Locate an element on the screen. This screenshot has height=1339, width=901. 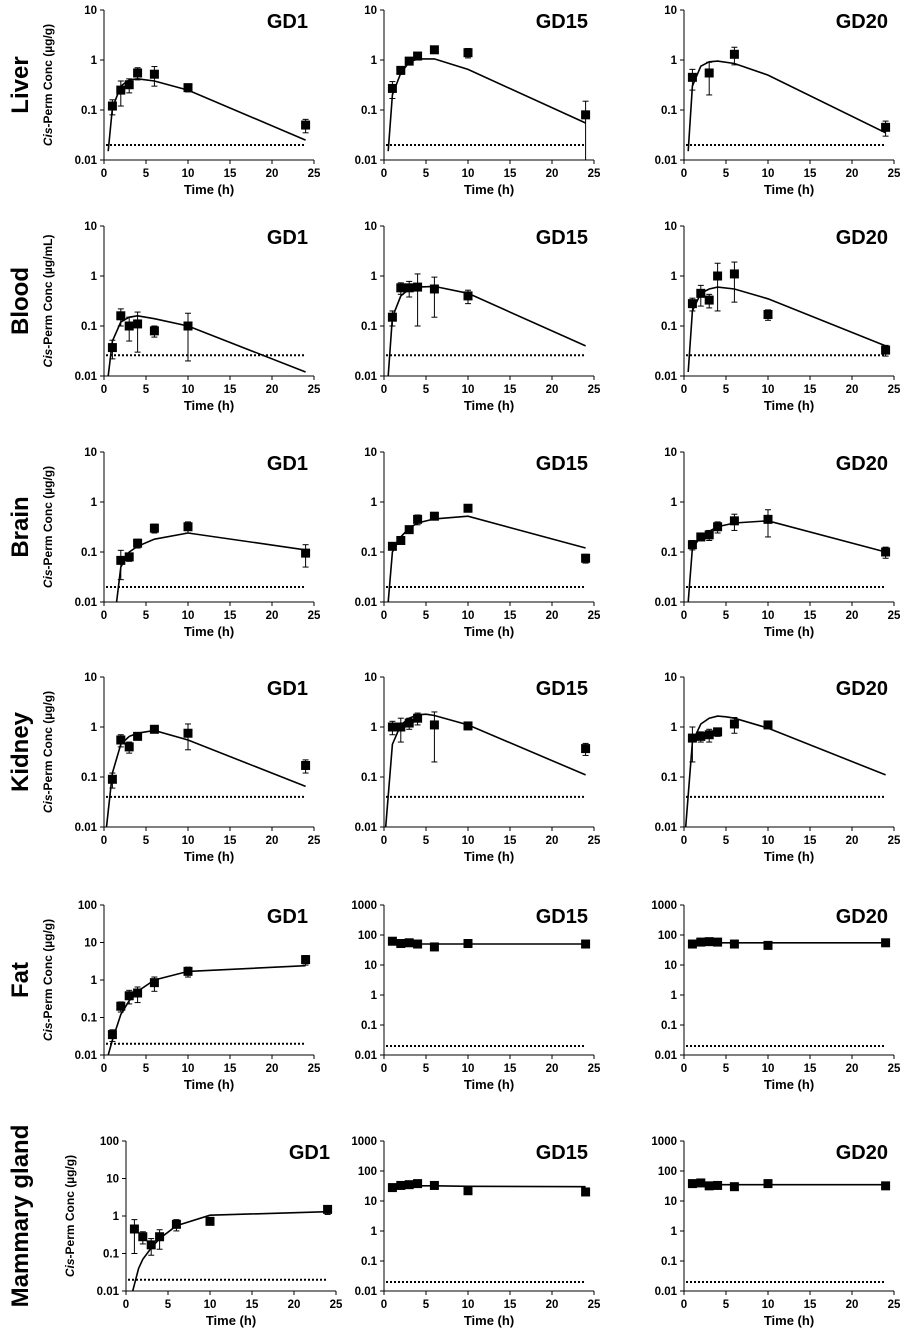
y-axis-title: Cis-Perm Conc (µg/g) is located at coordinates (48, 85).